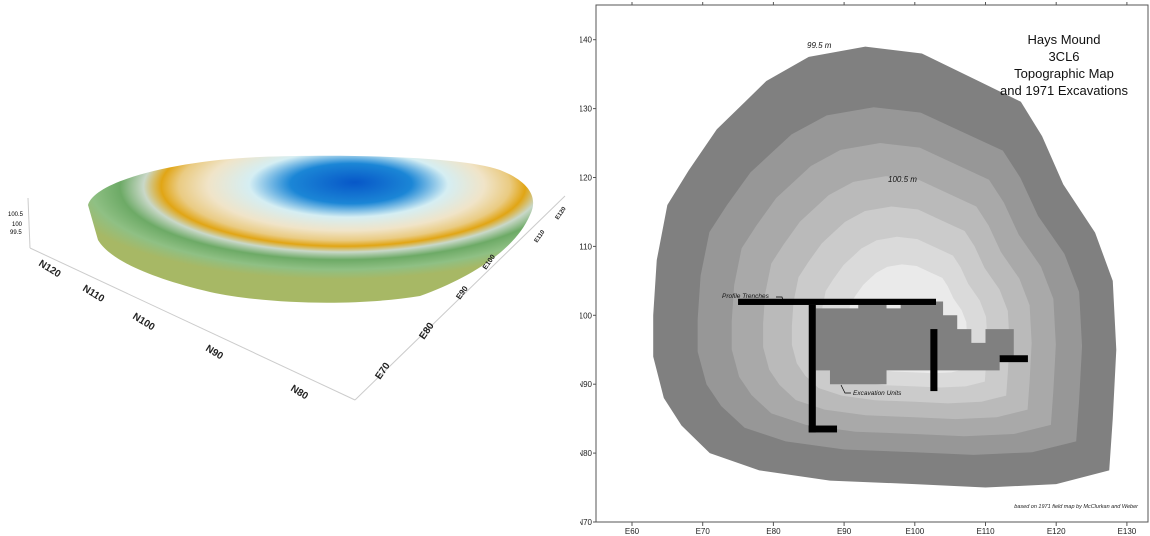 The image size is (1150, 536). I want to click on z-axis-label: 99.5, so click(16, 233).